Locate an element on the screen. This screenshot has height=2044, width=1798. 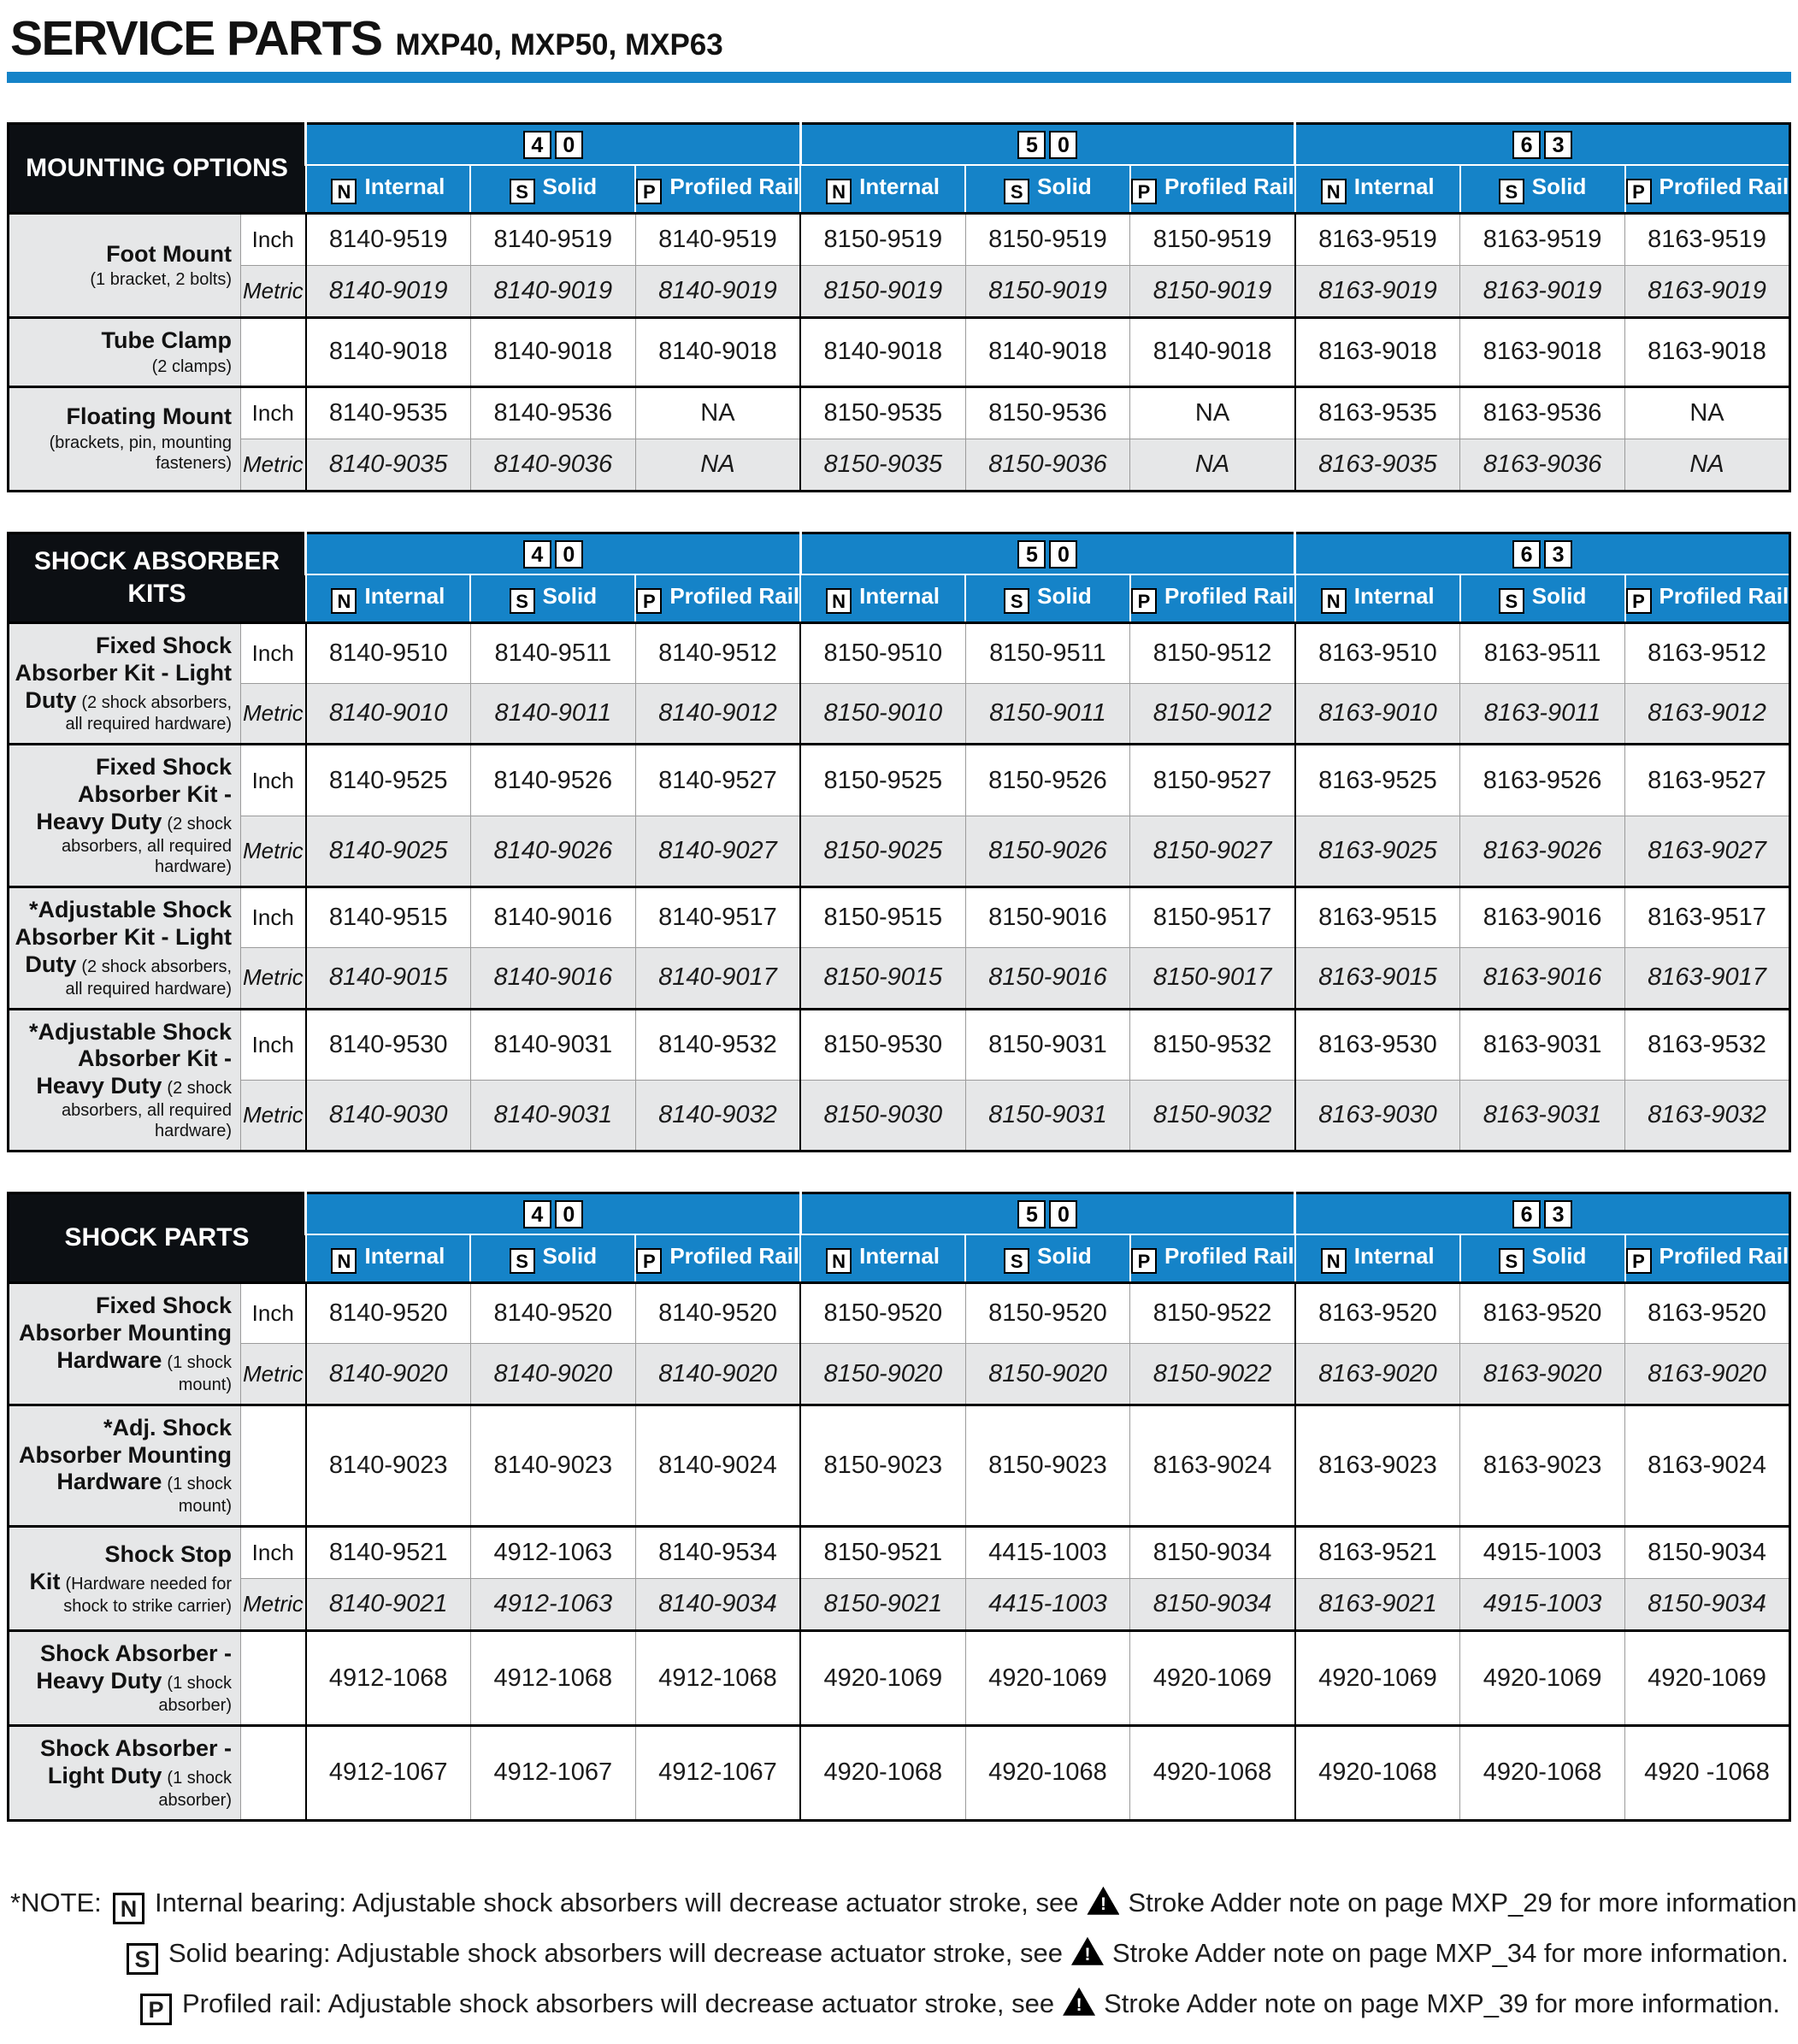
part-number-cell: 8150-9522 is located at coordinates (1212, 1313).